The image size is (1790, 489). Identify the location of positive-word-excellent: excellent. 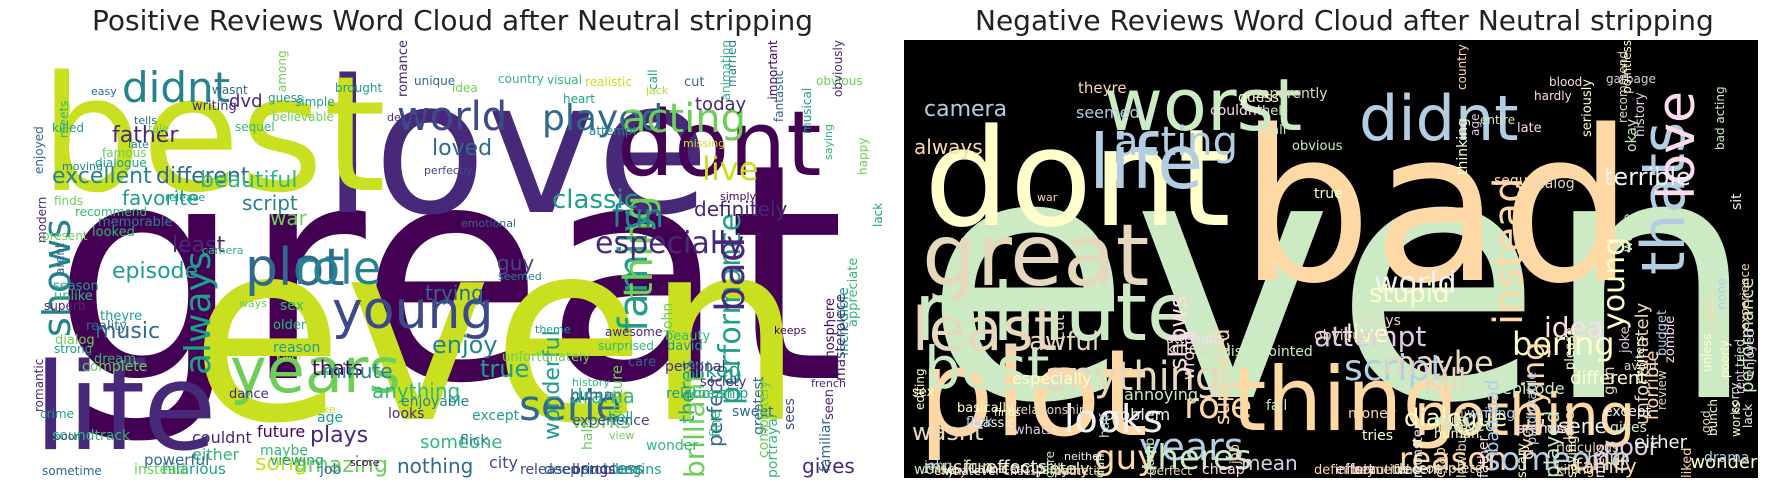
(102, 176).